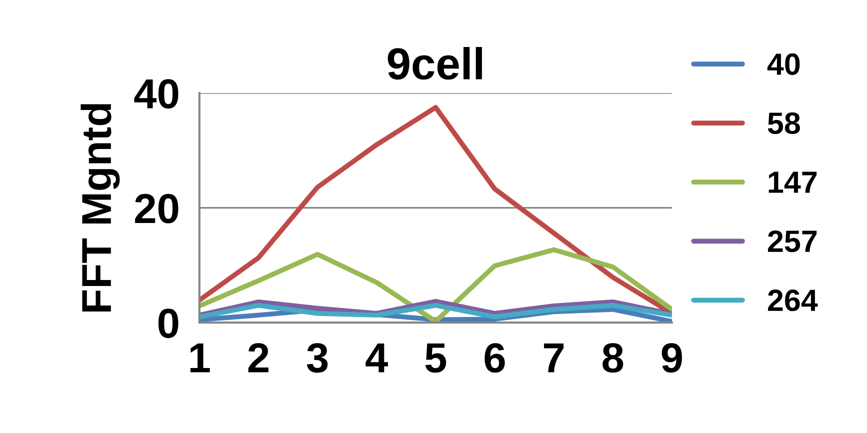  I want to click on x-tick-label: 2, so click(258, 357).